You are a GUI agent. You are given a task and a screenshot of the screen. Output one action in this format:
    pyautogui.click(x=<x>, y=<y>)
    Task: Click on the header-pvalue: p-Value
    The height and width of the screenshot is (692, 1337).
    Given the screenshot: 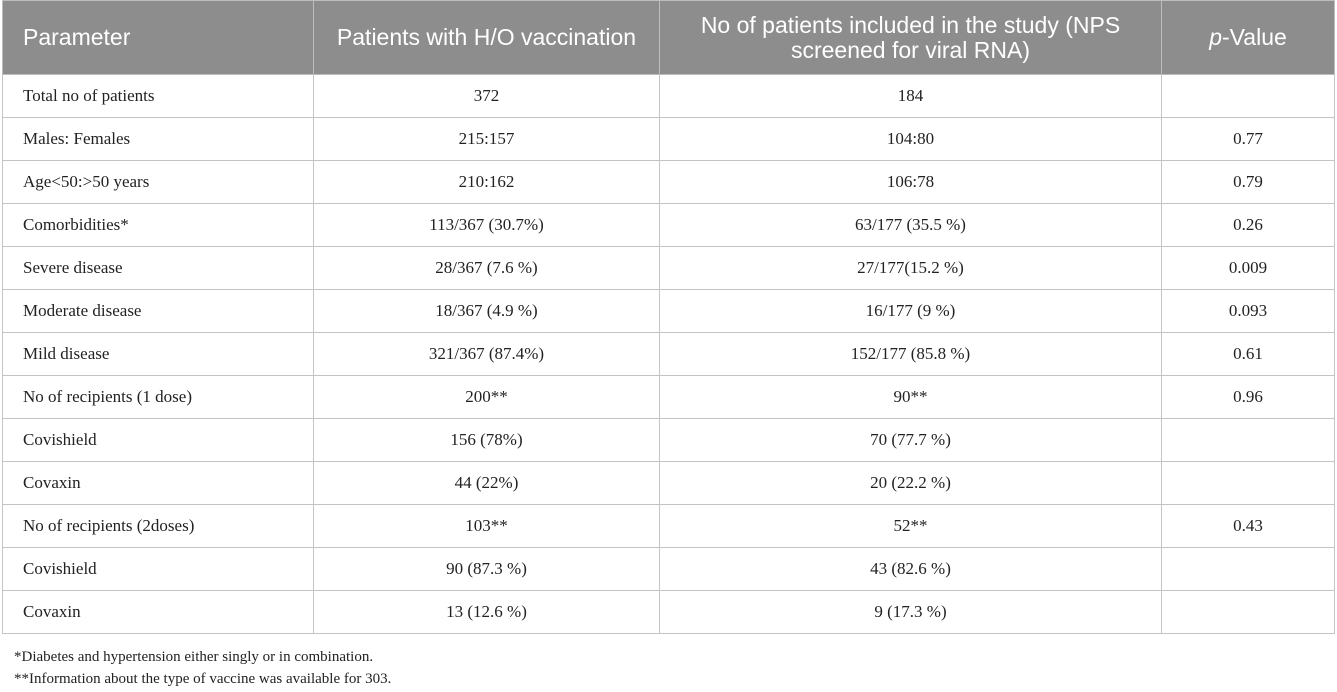 What is the action you would take?
    pyautogui.click(x=1248, y=37)
    